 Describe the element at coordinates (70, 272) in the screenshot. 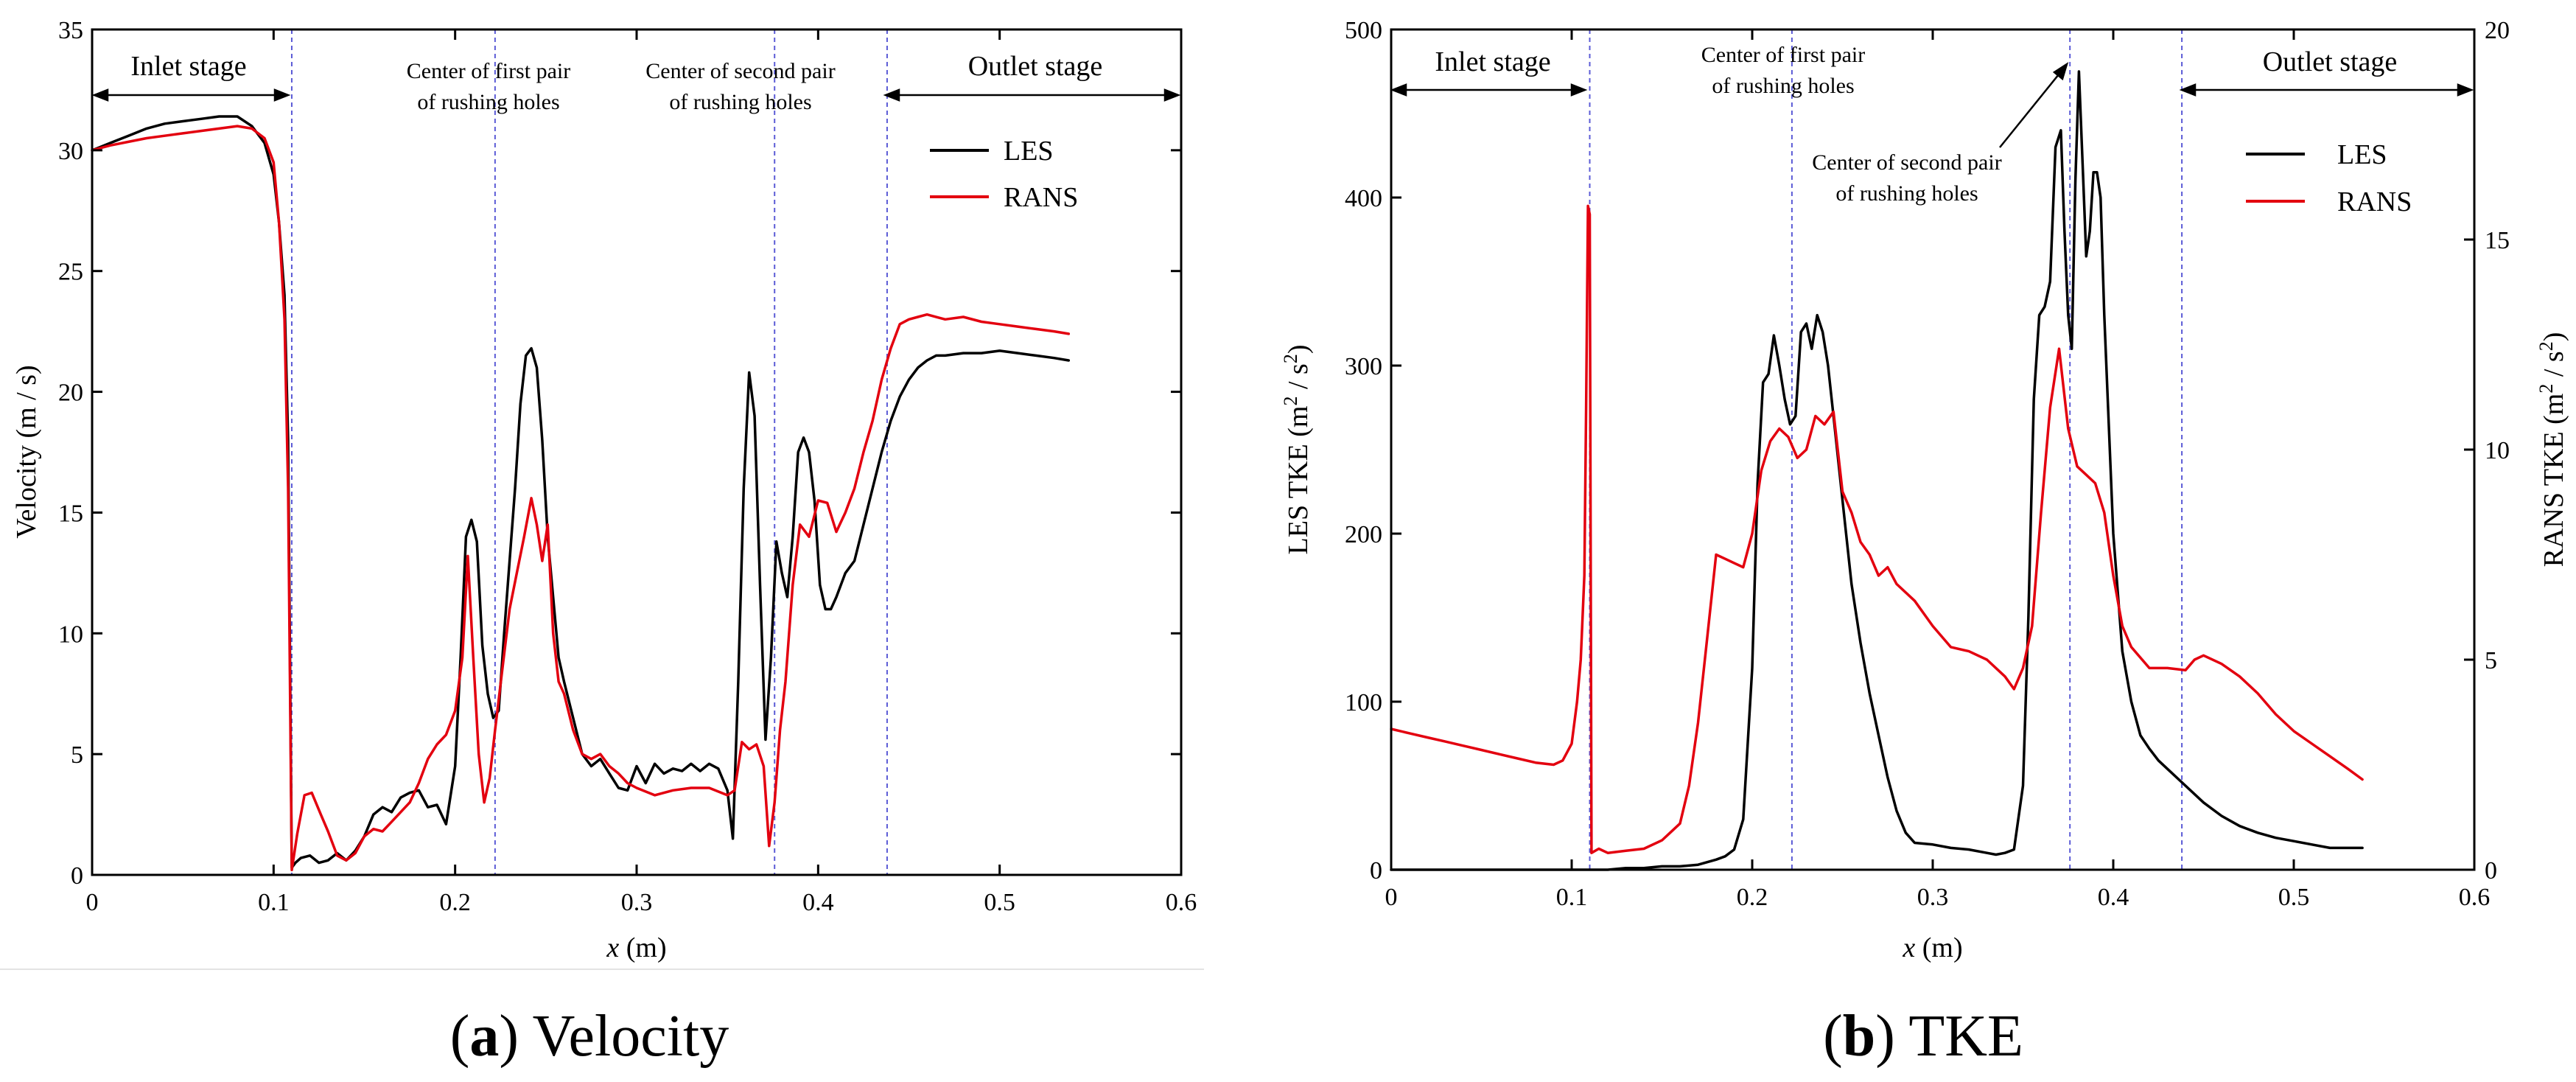

I see `a-y-tick-label: 25` at that location.